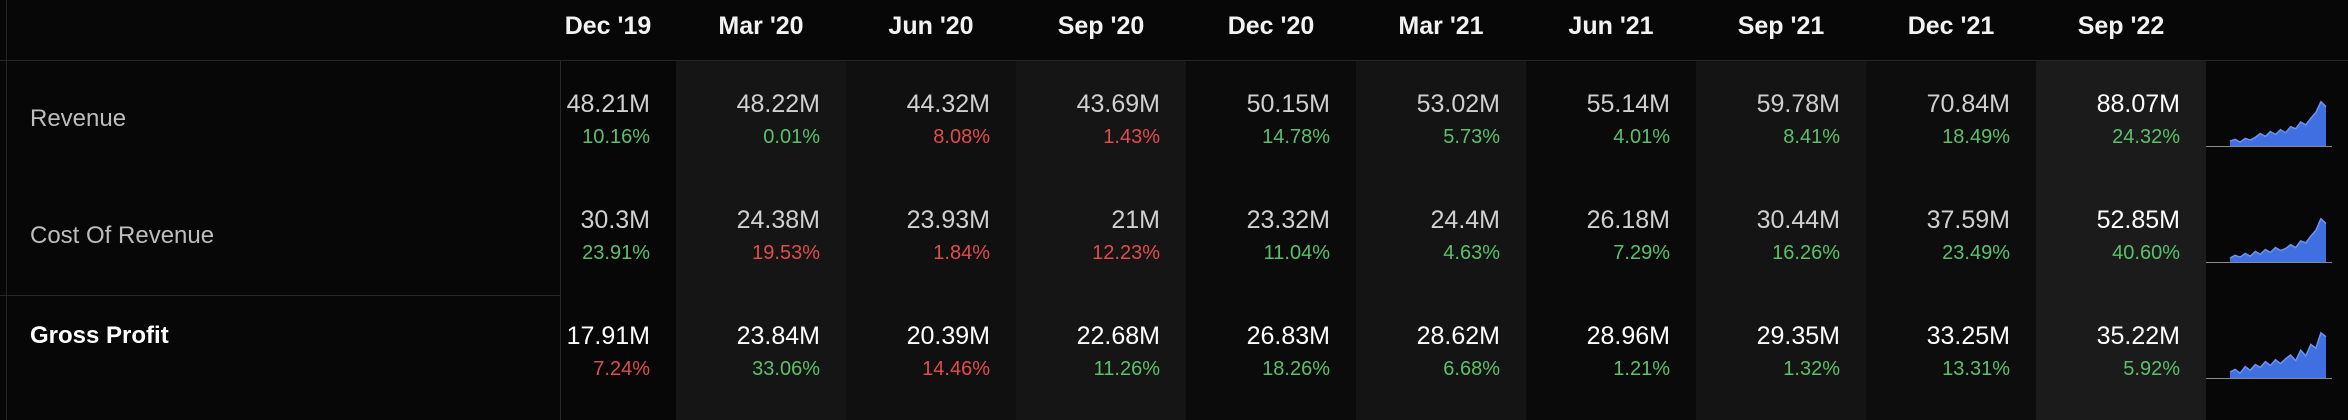  I want to click on column-header: Jun '21, so click(1611, 25).